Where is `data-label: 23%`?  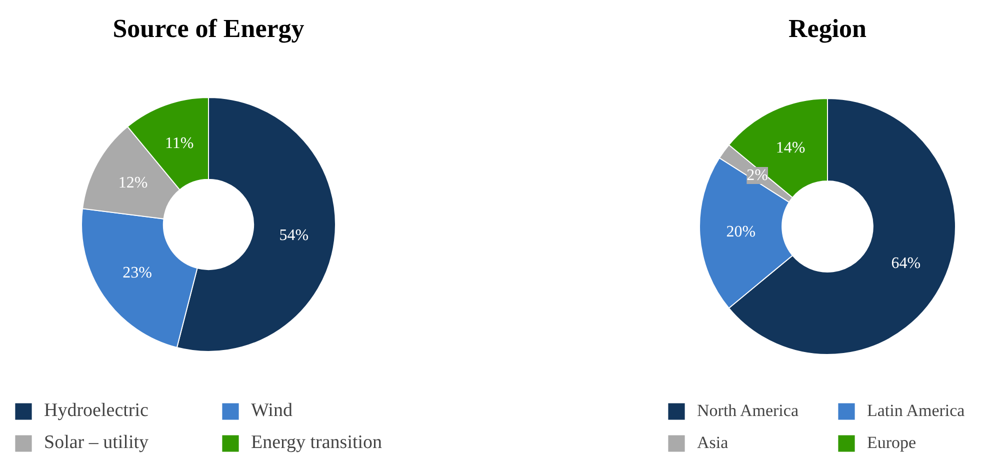
data-label: 23% is located at coordinates (137, 273).